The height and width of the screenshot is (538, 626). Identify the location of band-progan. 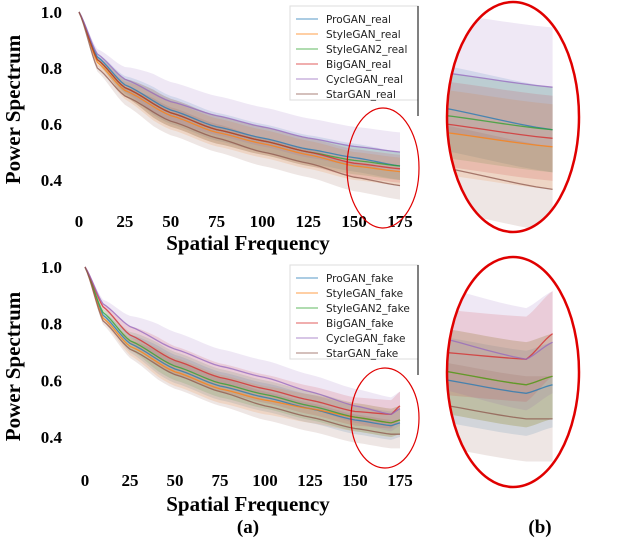
(500, 347).